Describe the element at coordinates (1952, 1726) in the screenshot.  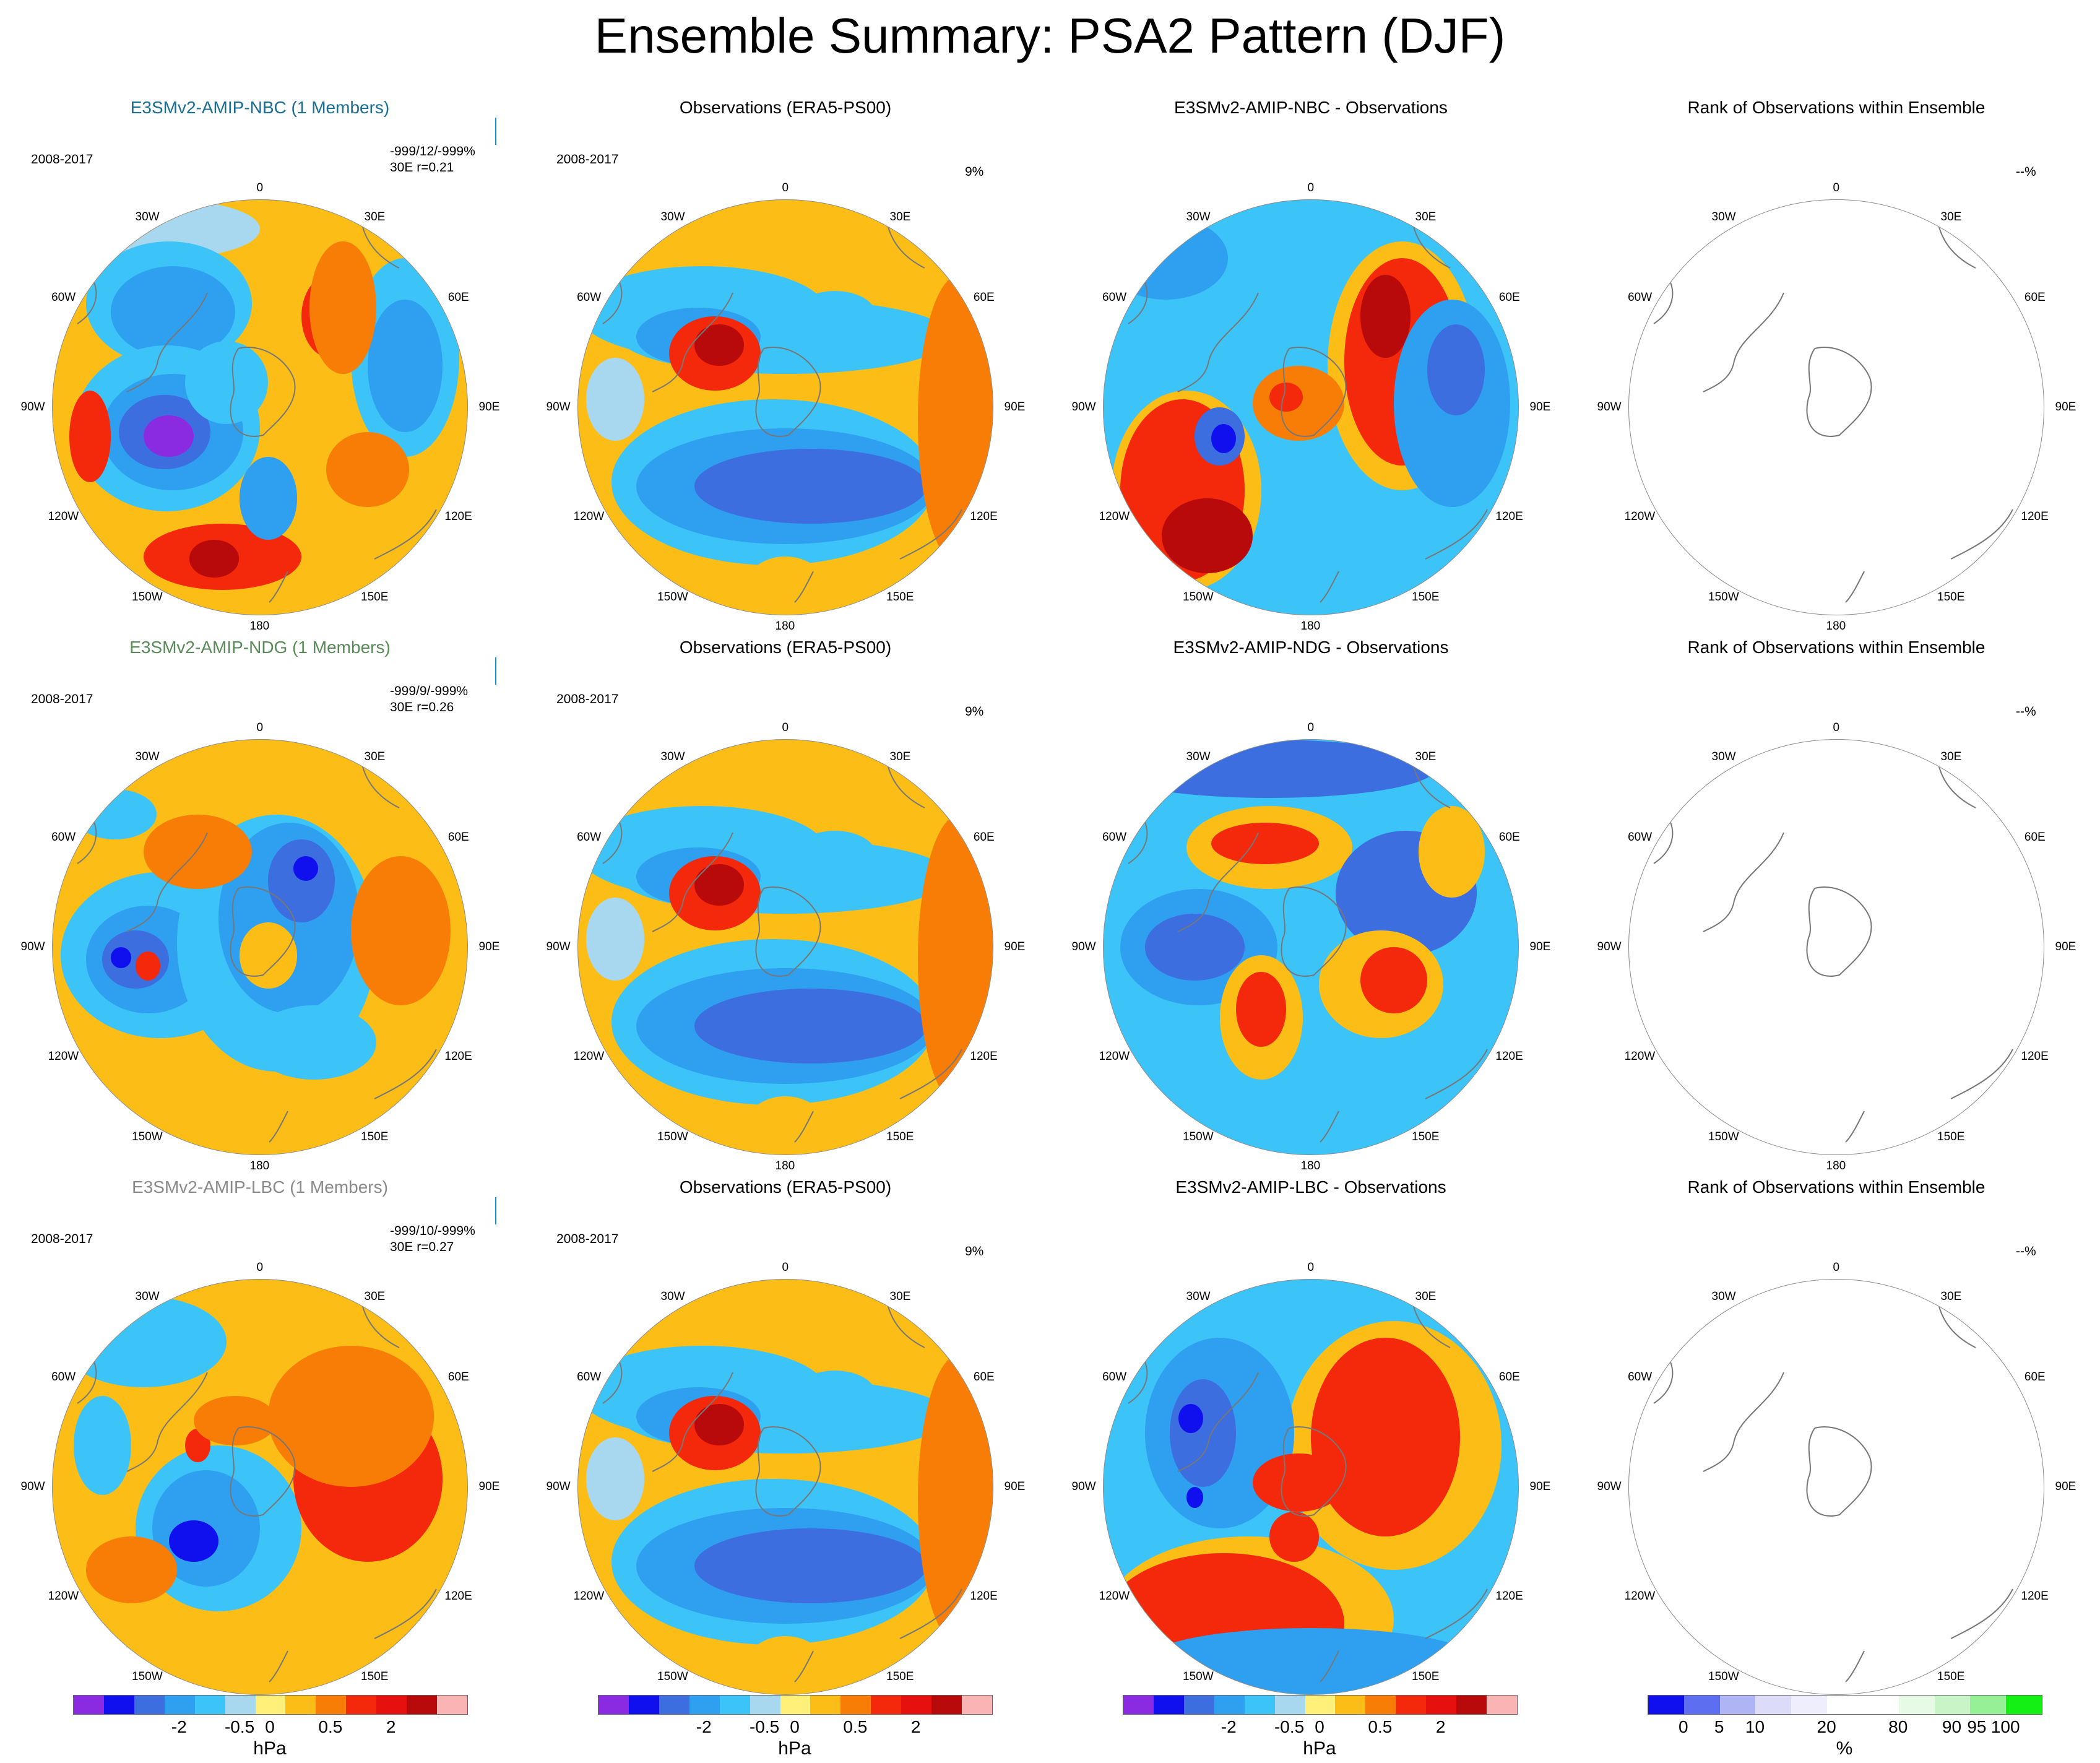
I see `colorbar-tick-label: 90` at that location.